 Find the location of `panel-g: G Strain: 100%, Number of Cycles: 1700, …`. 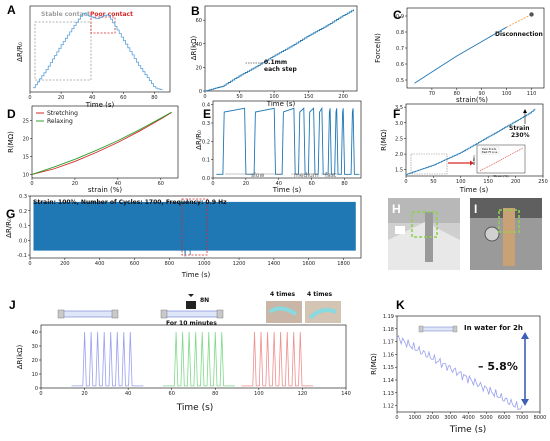

panel-g: G Strain: 100%, Number of Cycles: 1700, … is located at coordinates (183, 236).